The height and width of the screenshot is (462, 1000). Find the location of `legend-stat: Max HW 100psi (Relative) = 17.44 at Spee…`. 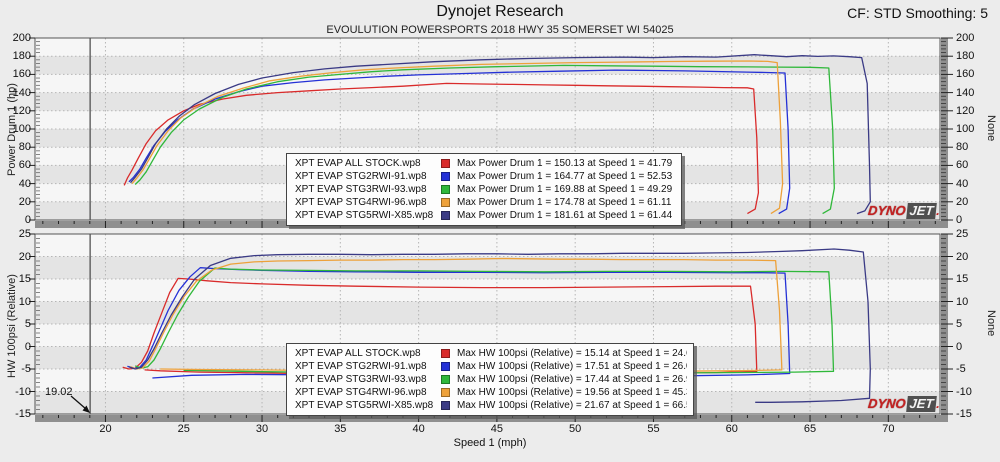

legend-stat: Max HW 100psi (Relative) = 17.44 at Spee… is located at coordinates (572, 379).